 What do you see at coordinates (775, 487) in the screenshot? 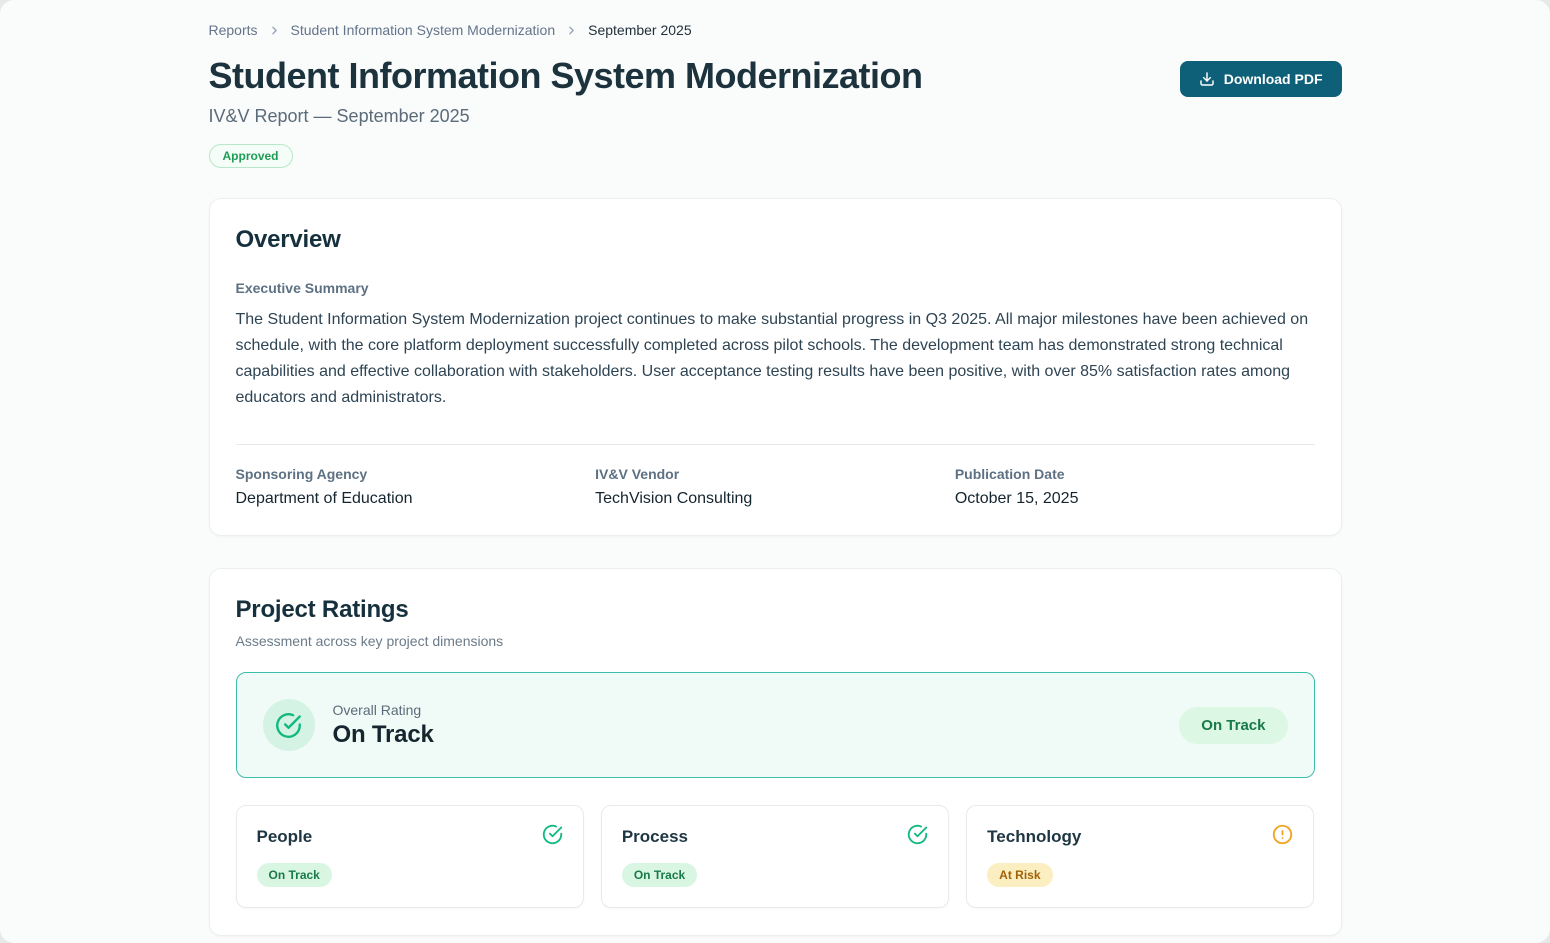
I see `meta-ivv-vendor: IV&V Vendor TechVision Consulting` at bounding box center [775, 487].